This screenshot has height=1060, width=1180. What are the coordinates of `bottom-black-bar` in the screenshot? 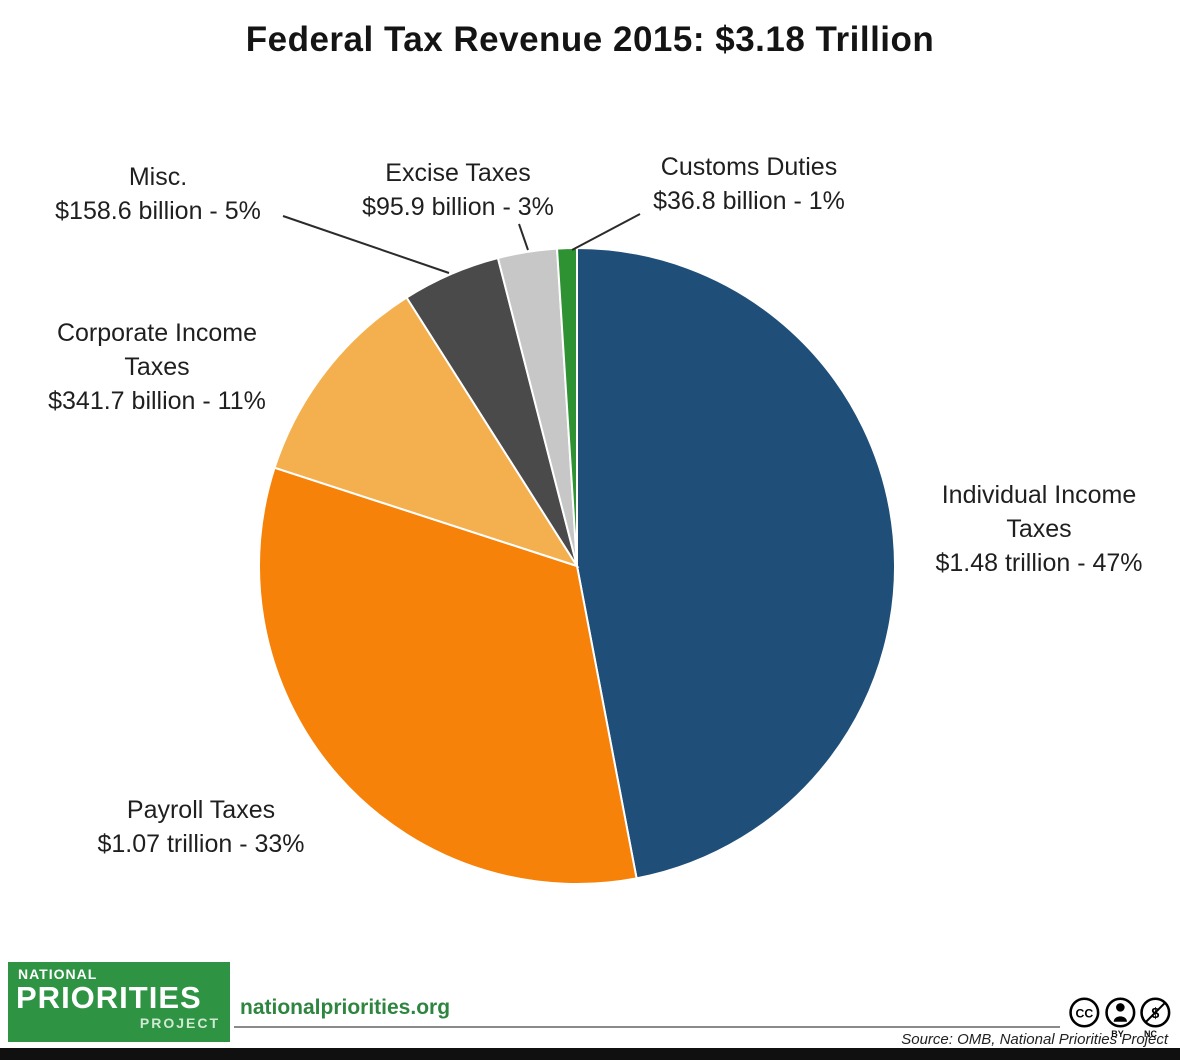 It's located at (590, 1054).